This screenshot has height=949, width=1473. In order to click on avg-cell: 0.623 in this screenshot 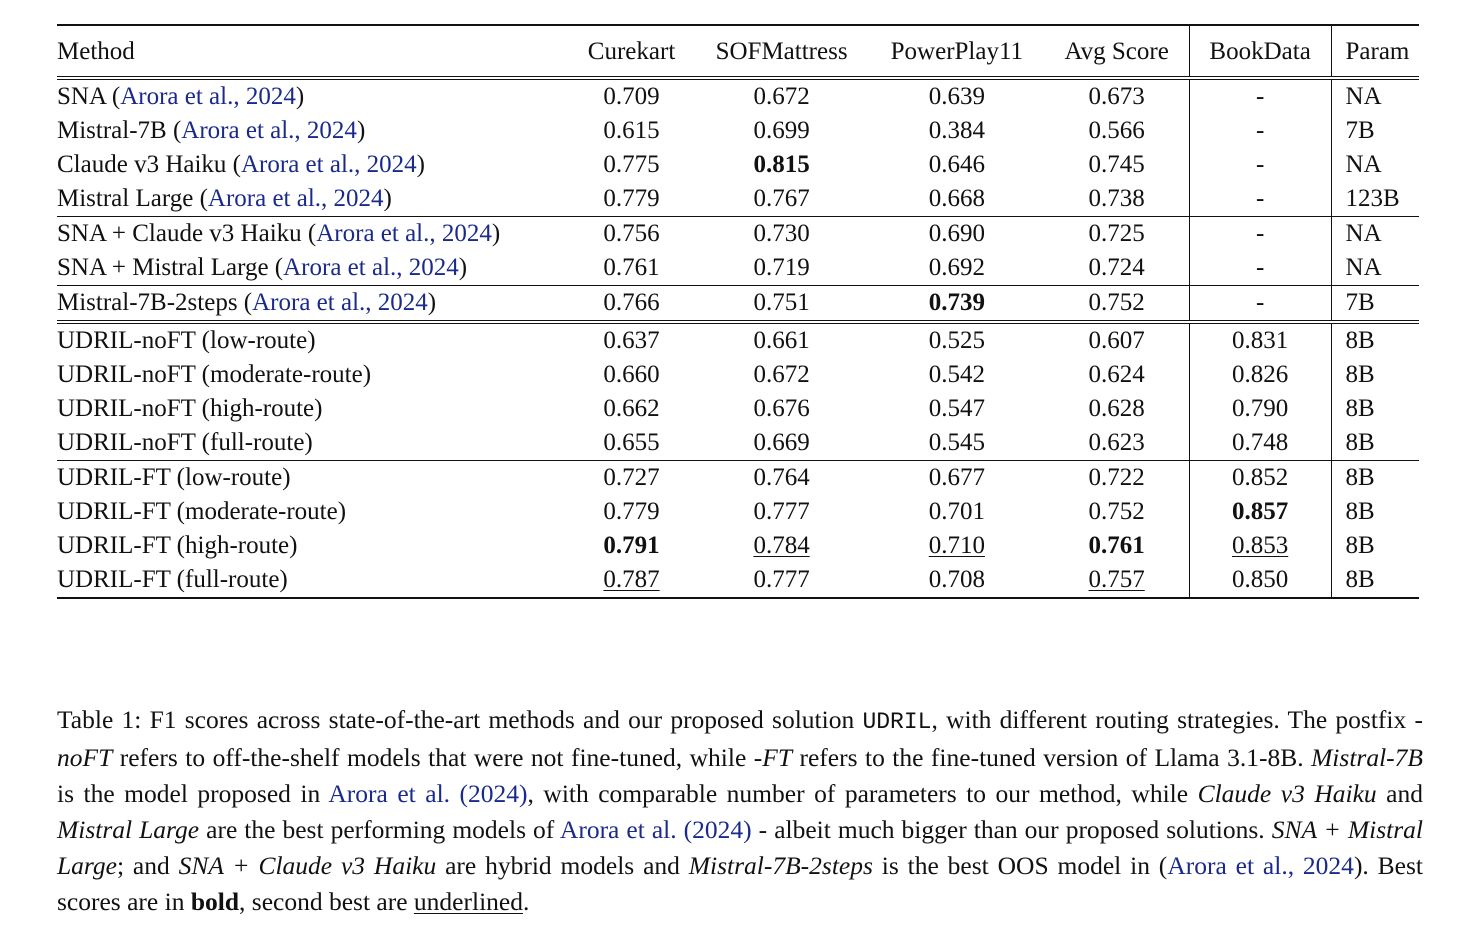, I will do `click(1117, 443)`.